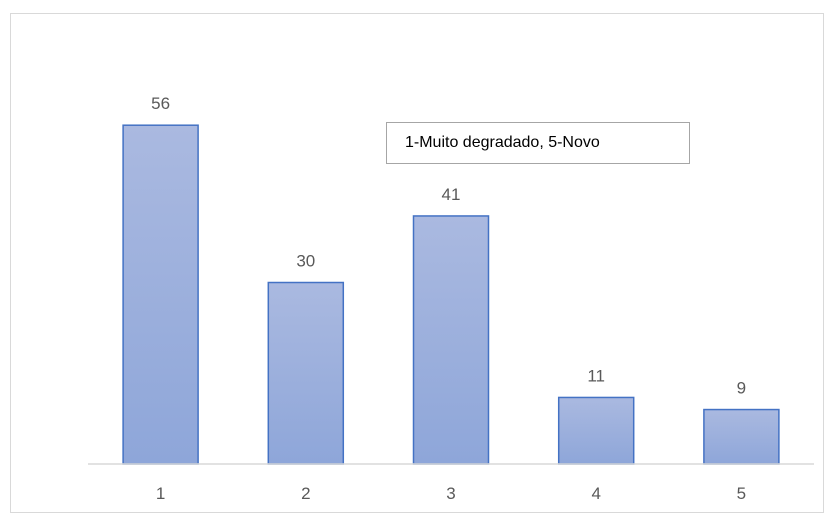 This screenshot has height=513, width=825. What do you see at coordinates (741, 492) in the screenshot?
I see `x-tick-label-5: 5` at bounding box center [741, 492].